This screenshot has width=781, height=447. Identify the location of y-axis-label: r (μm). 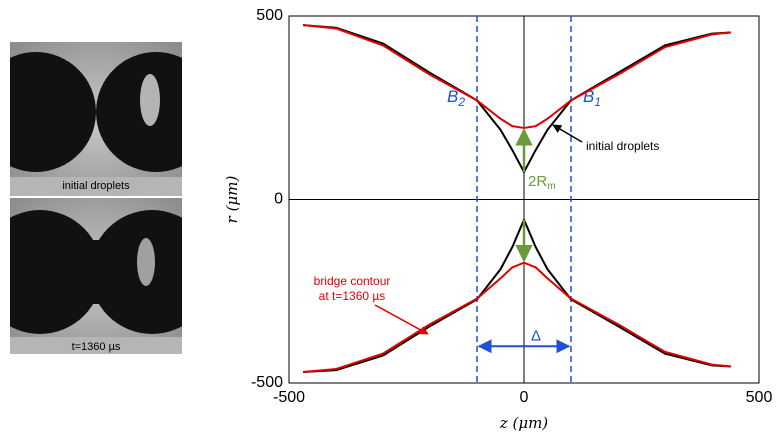
(232, 200).